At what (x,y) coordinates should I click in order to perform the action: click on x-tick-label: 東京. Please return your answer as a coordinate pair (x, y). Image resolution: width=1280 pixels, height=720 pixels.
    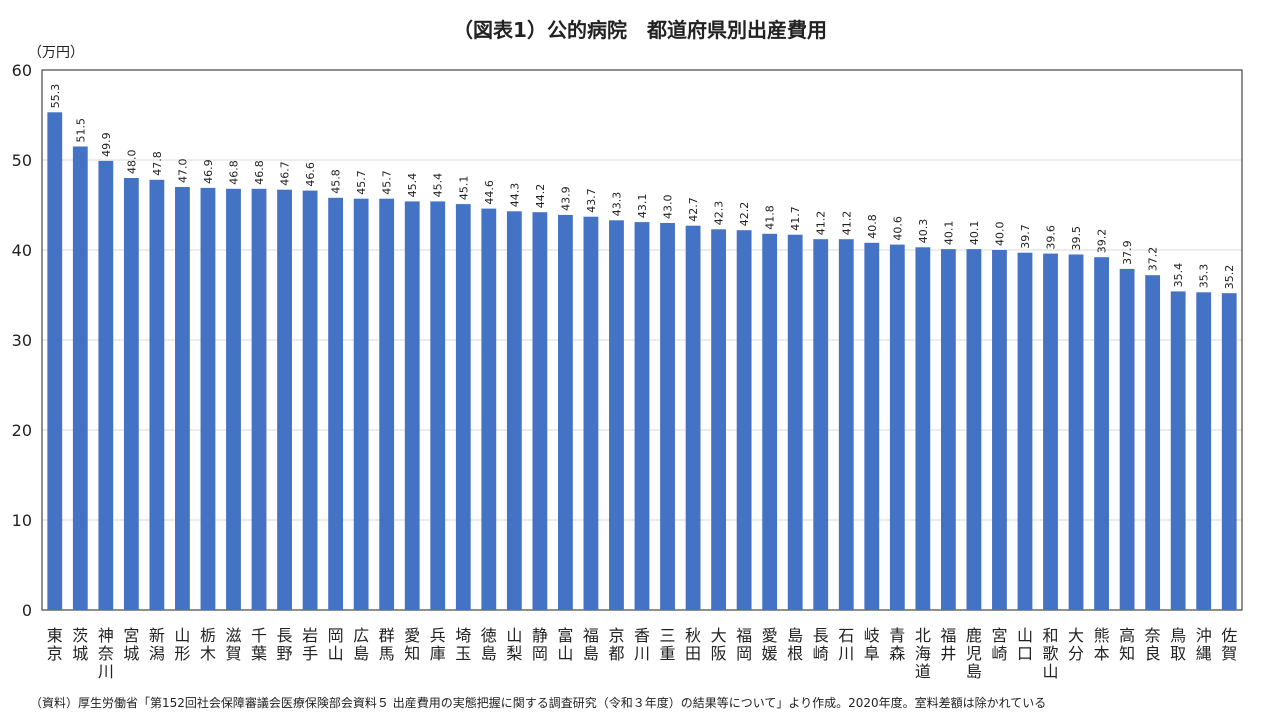
    Looking at the image, I should click on (55, 644).